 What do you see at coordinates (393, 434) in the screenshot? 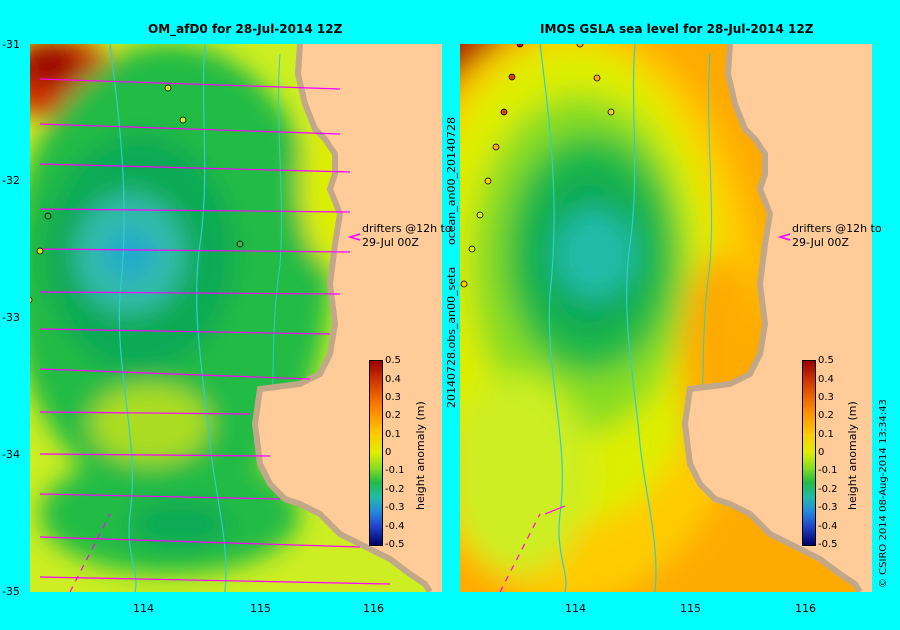
I see `left-colorbar-tick: 0.1` at bounding box center [393, 434].